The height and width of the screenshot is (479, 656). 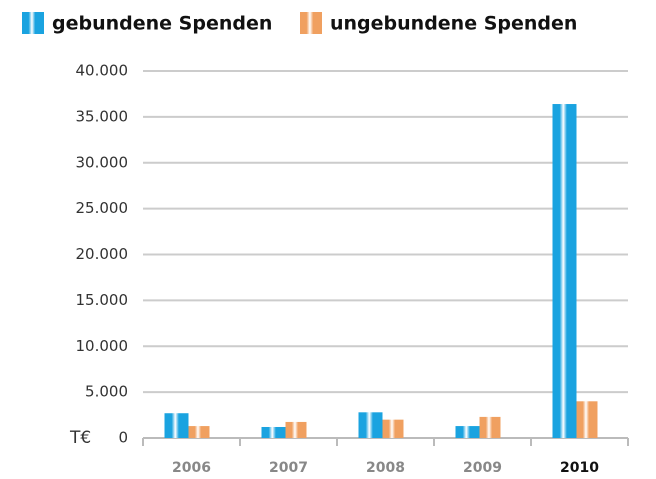 I want to click on legend-label: ungebundene Spenden, so click(x=453, y=24).